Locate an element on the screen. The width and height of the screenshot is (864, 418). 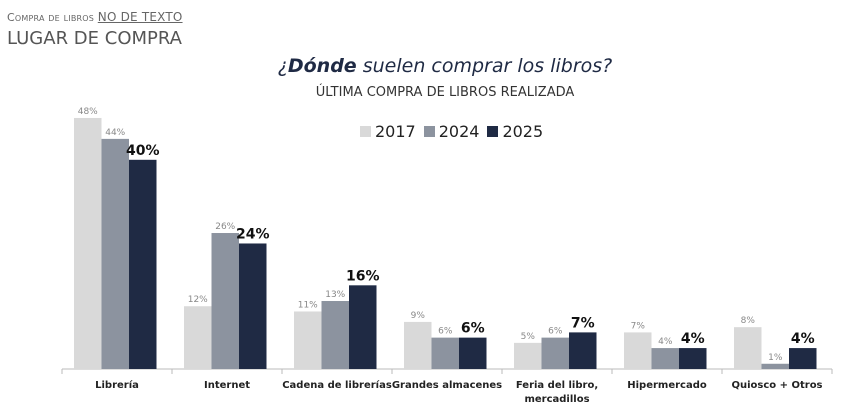
chart-title: ¿Dónde suelen comprar los libros? is located at coordinates (432, 66).